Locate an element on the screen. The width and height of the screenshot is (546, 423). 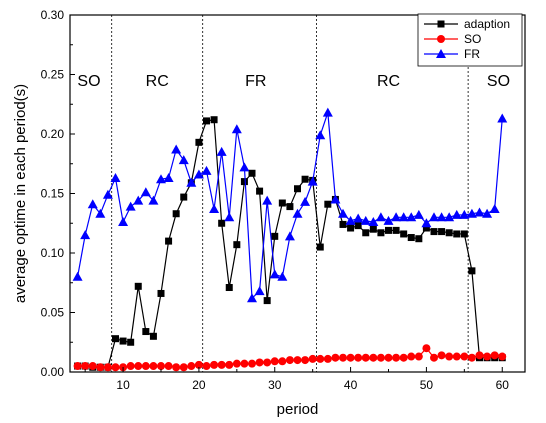
y-tick-label: 0.30 is located at coordinates (53, 15).